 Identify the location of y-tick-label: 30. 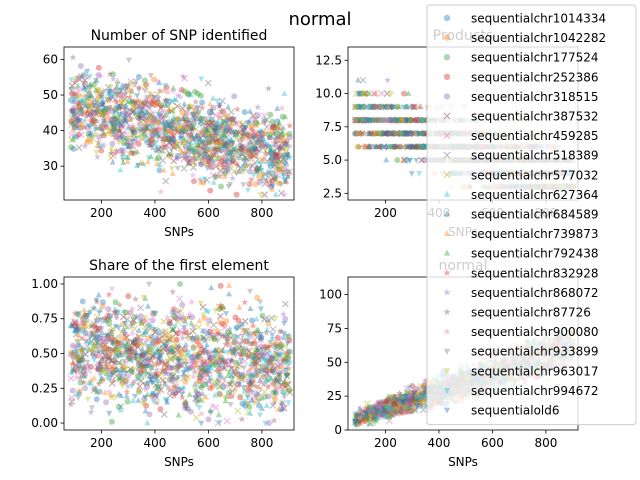
(50, 166).